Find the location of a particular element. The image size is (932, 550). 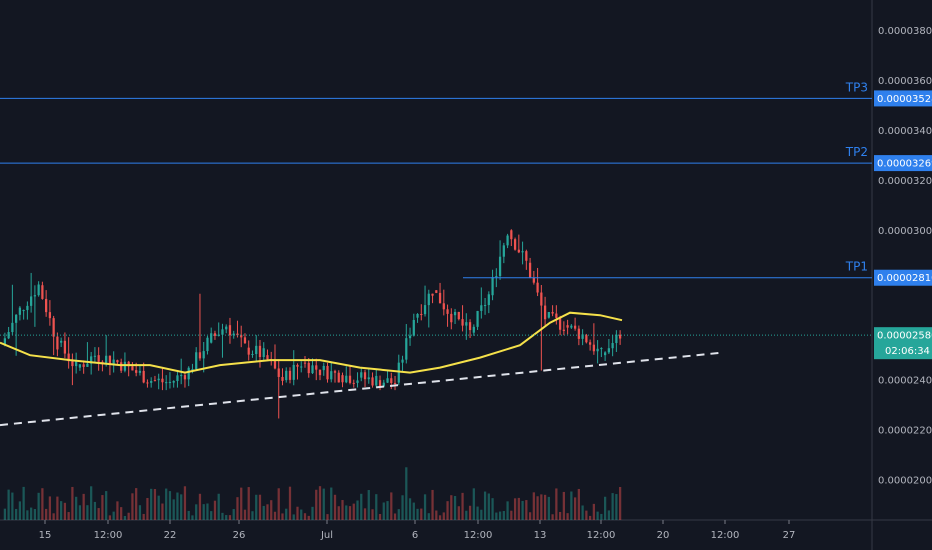

current-price-label: 0.00002580 is located at coordinates (904, 336).